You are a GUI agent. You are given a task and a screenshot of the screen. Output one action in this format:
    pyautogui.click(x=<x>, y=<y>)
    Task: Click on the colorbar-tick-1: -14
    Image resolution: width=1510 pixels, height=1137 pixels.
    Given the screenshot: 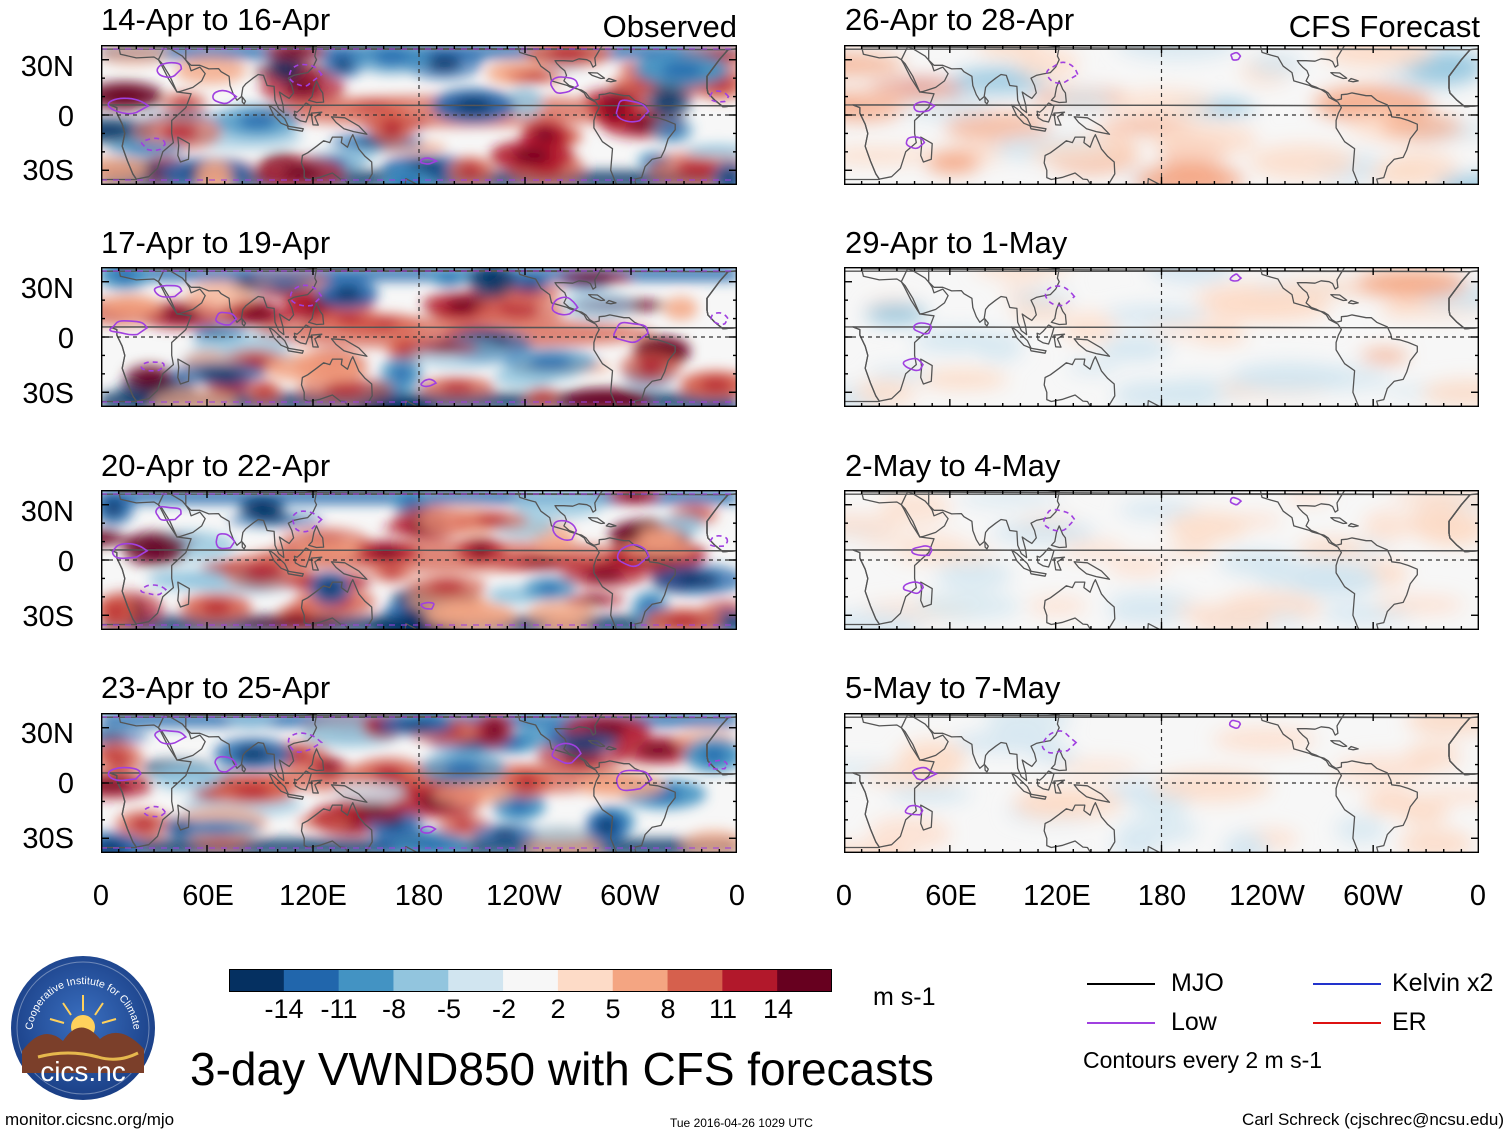 What is the action you would take?
    pyautogui.click(x=284, y=1009)
    